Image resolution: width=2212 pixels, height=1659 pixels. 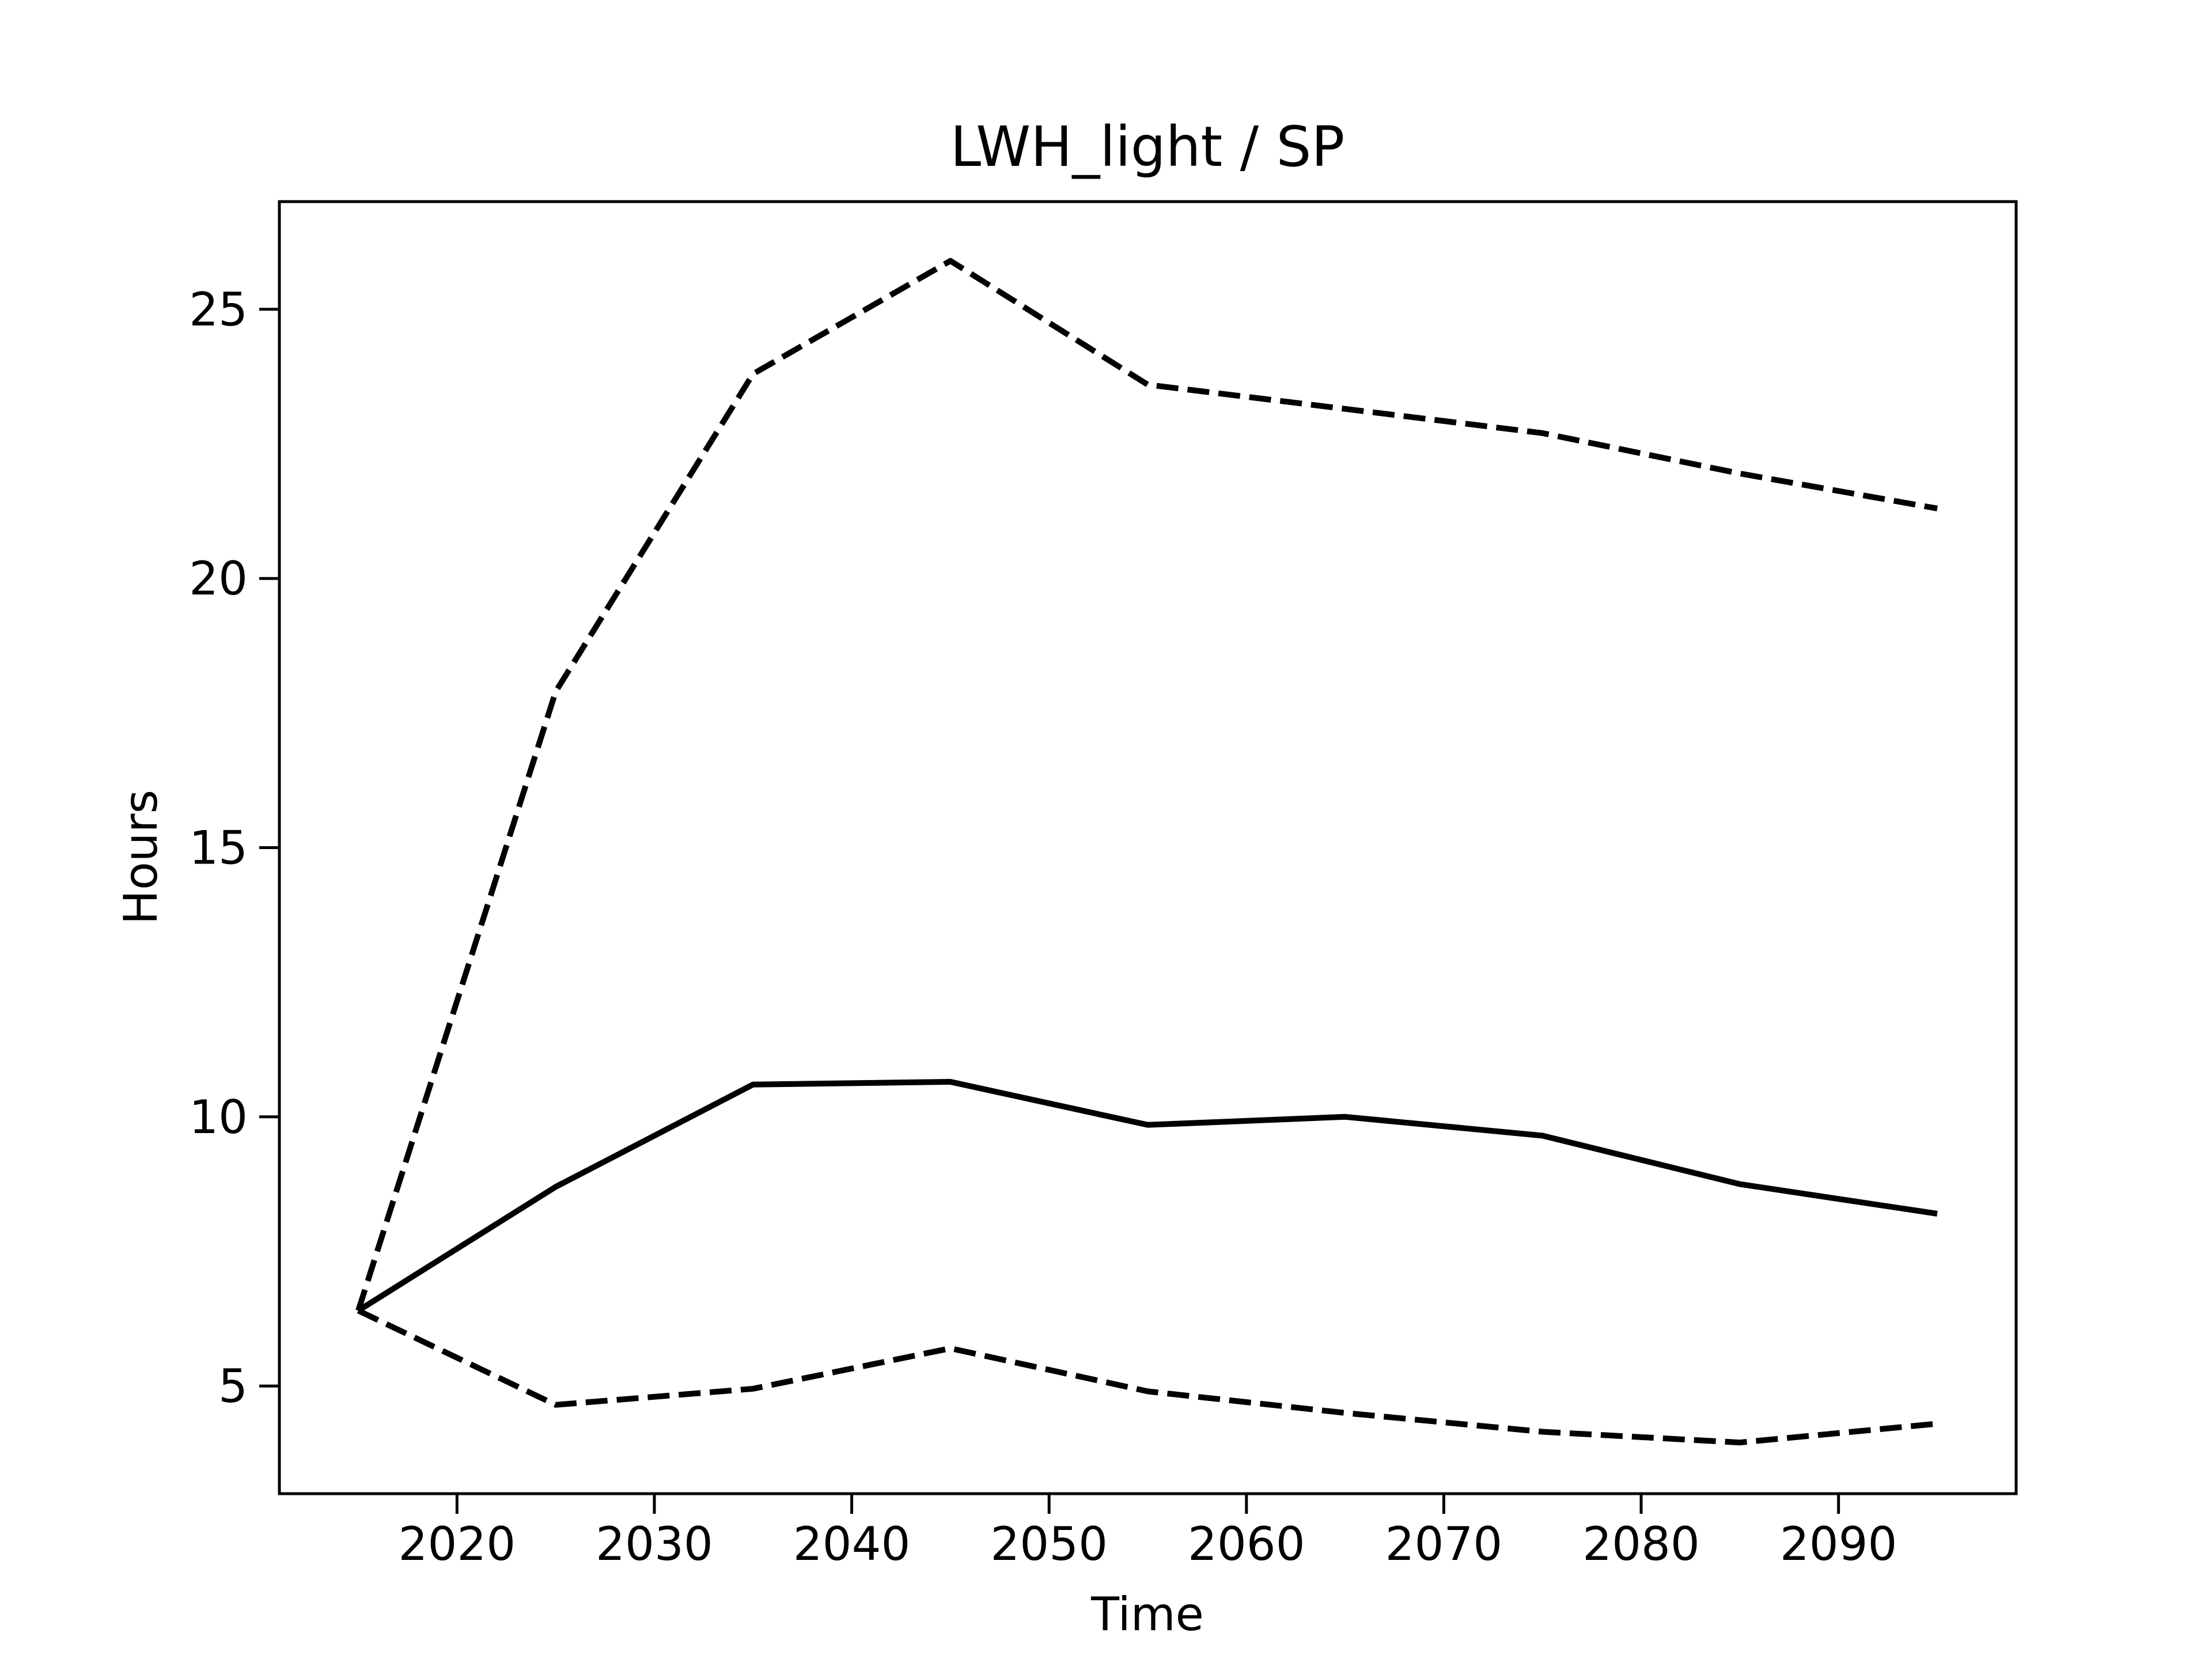 I want to click on x-tick-label: 2090, so click(x=1838, y=1544).